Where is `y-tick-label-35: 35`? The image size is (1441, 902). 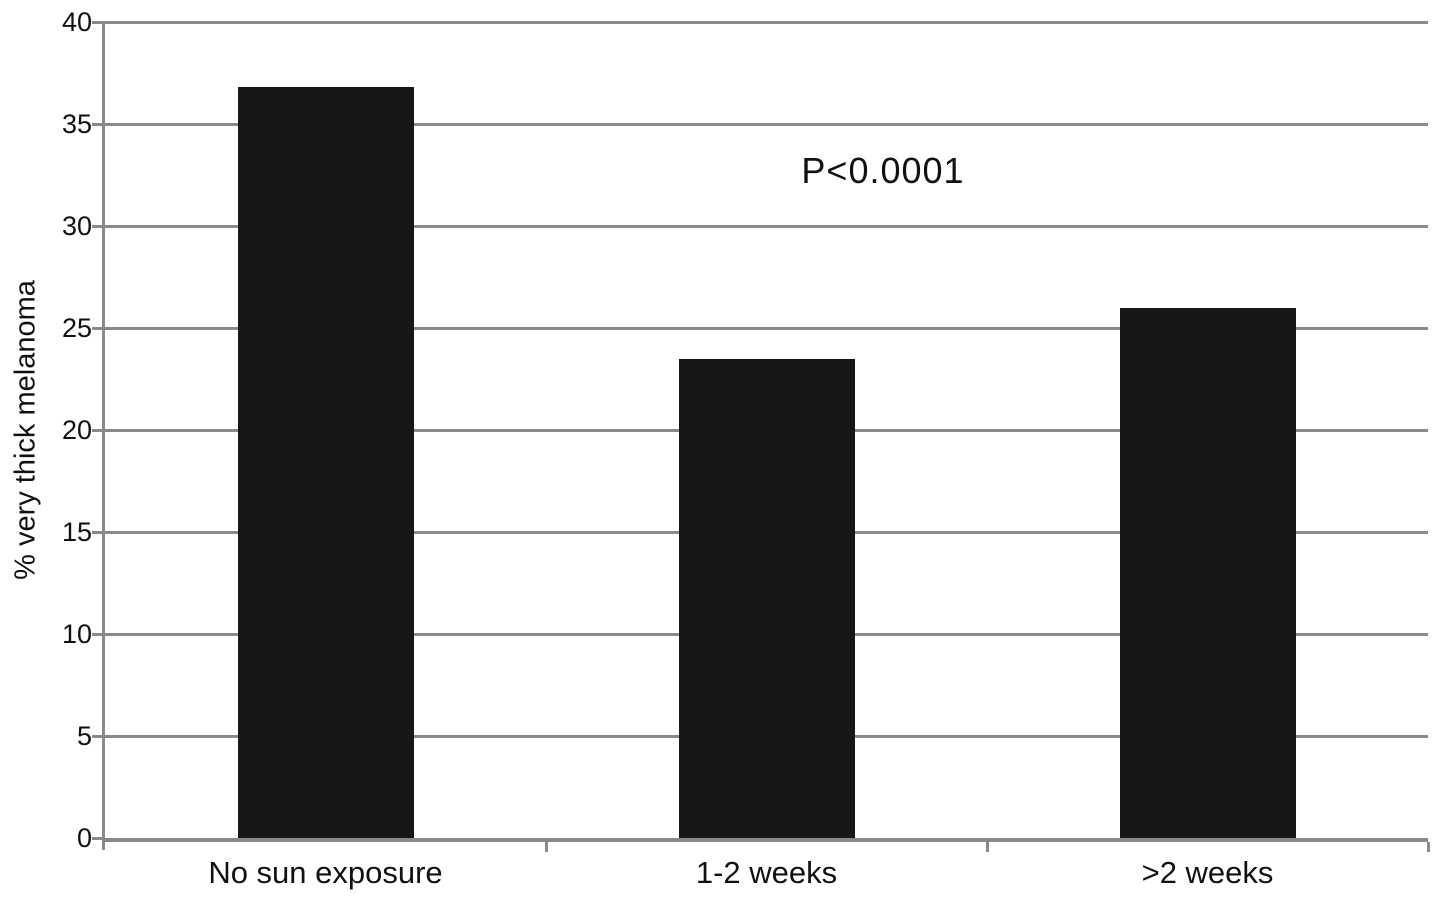
y-tick-label-35: 35 is located at coordinates (76, 124).